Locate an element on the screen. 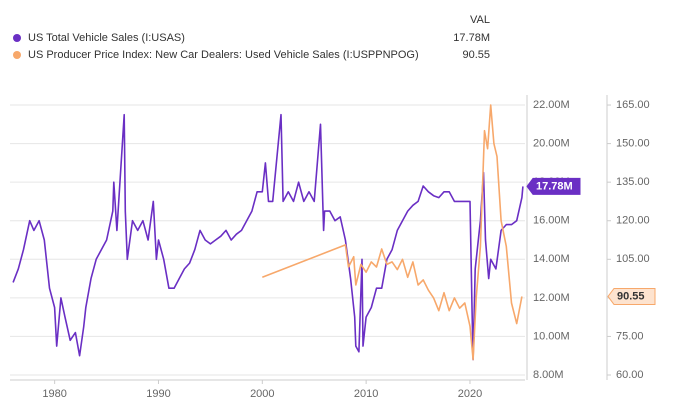  y2-tick-label: 105.00 is located at coordinates (633, 259).